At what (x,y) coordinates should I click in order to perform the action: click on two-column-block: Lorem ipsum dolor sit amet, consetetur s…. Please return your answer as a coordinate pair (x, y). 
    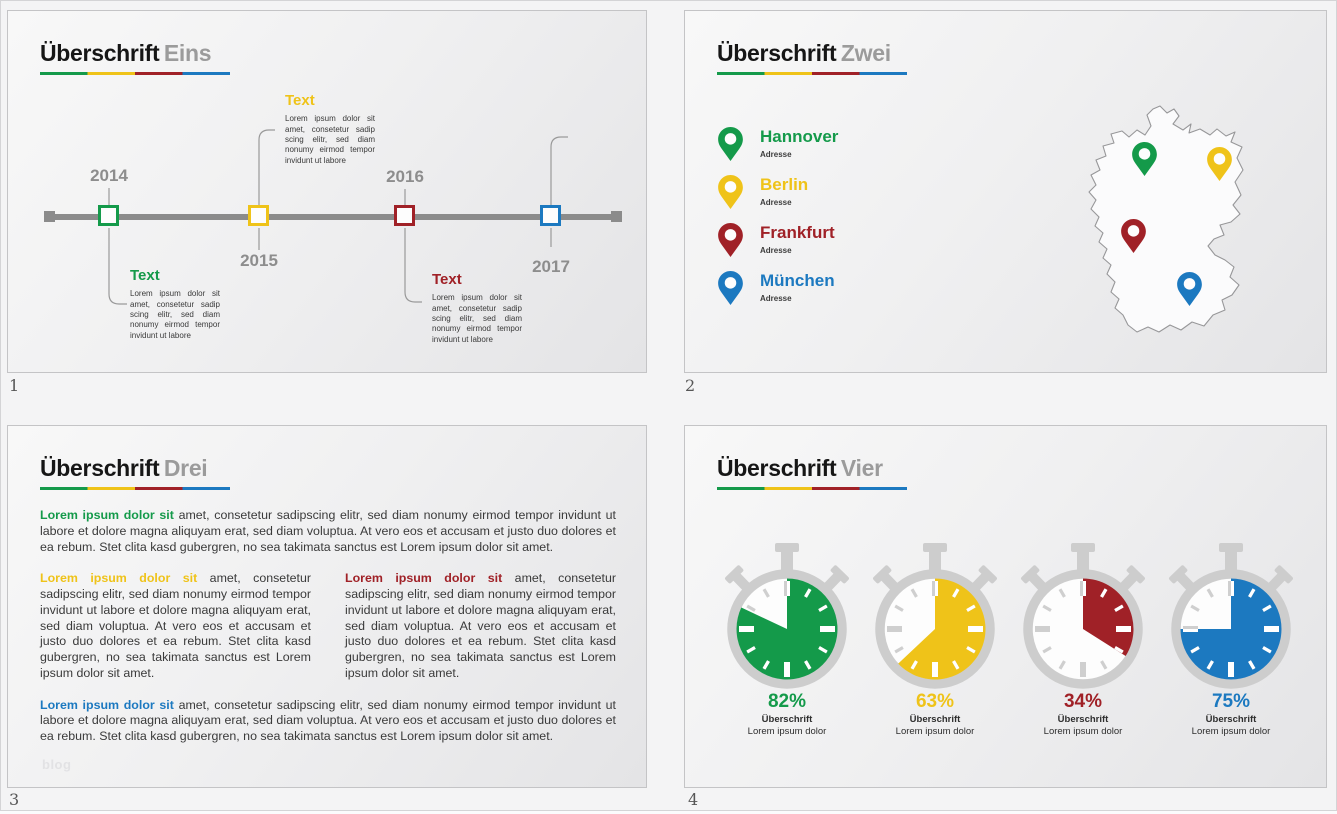
    Looking at the image, I should click on (328, 626).